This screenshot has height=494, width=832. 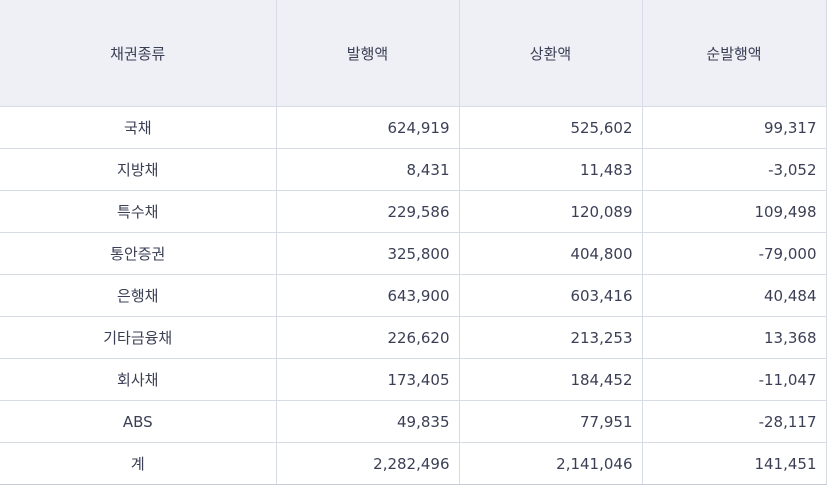 I want to click on cell-bond-type: 회사채, so click(x=138, y=379).